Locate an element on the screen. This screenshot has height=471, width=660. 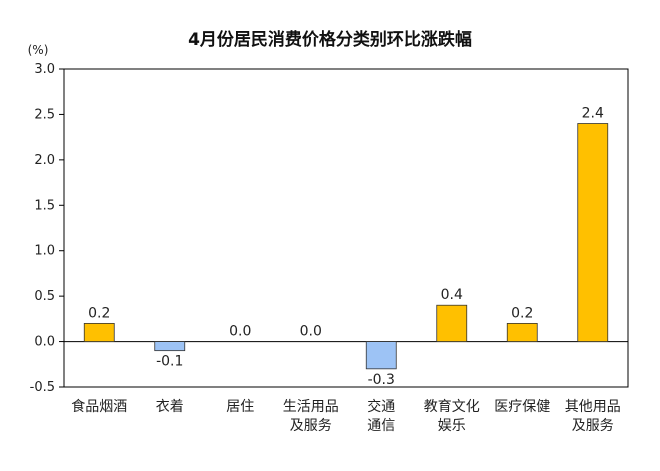
data-label: -0.1 is located at coordinates (169, 362).